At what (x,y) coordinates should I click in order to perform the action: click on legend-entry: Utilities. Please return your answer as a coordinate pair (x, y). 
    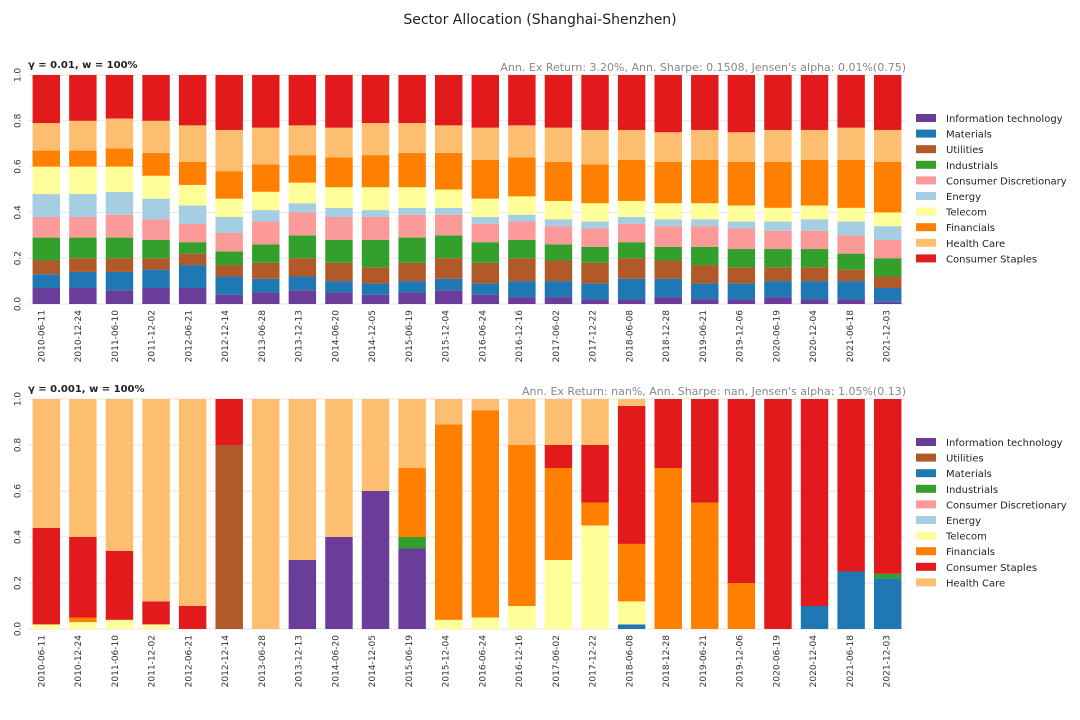
    Looking at the image, I should click on (965, 150).